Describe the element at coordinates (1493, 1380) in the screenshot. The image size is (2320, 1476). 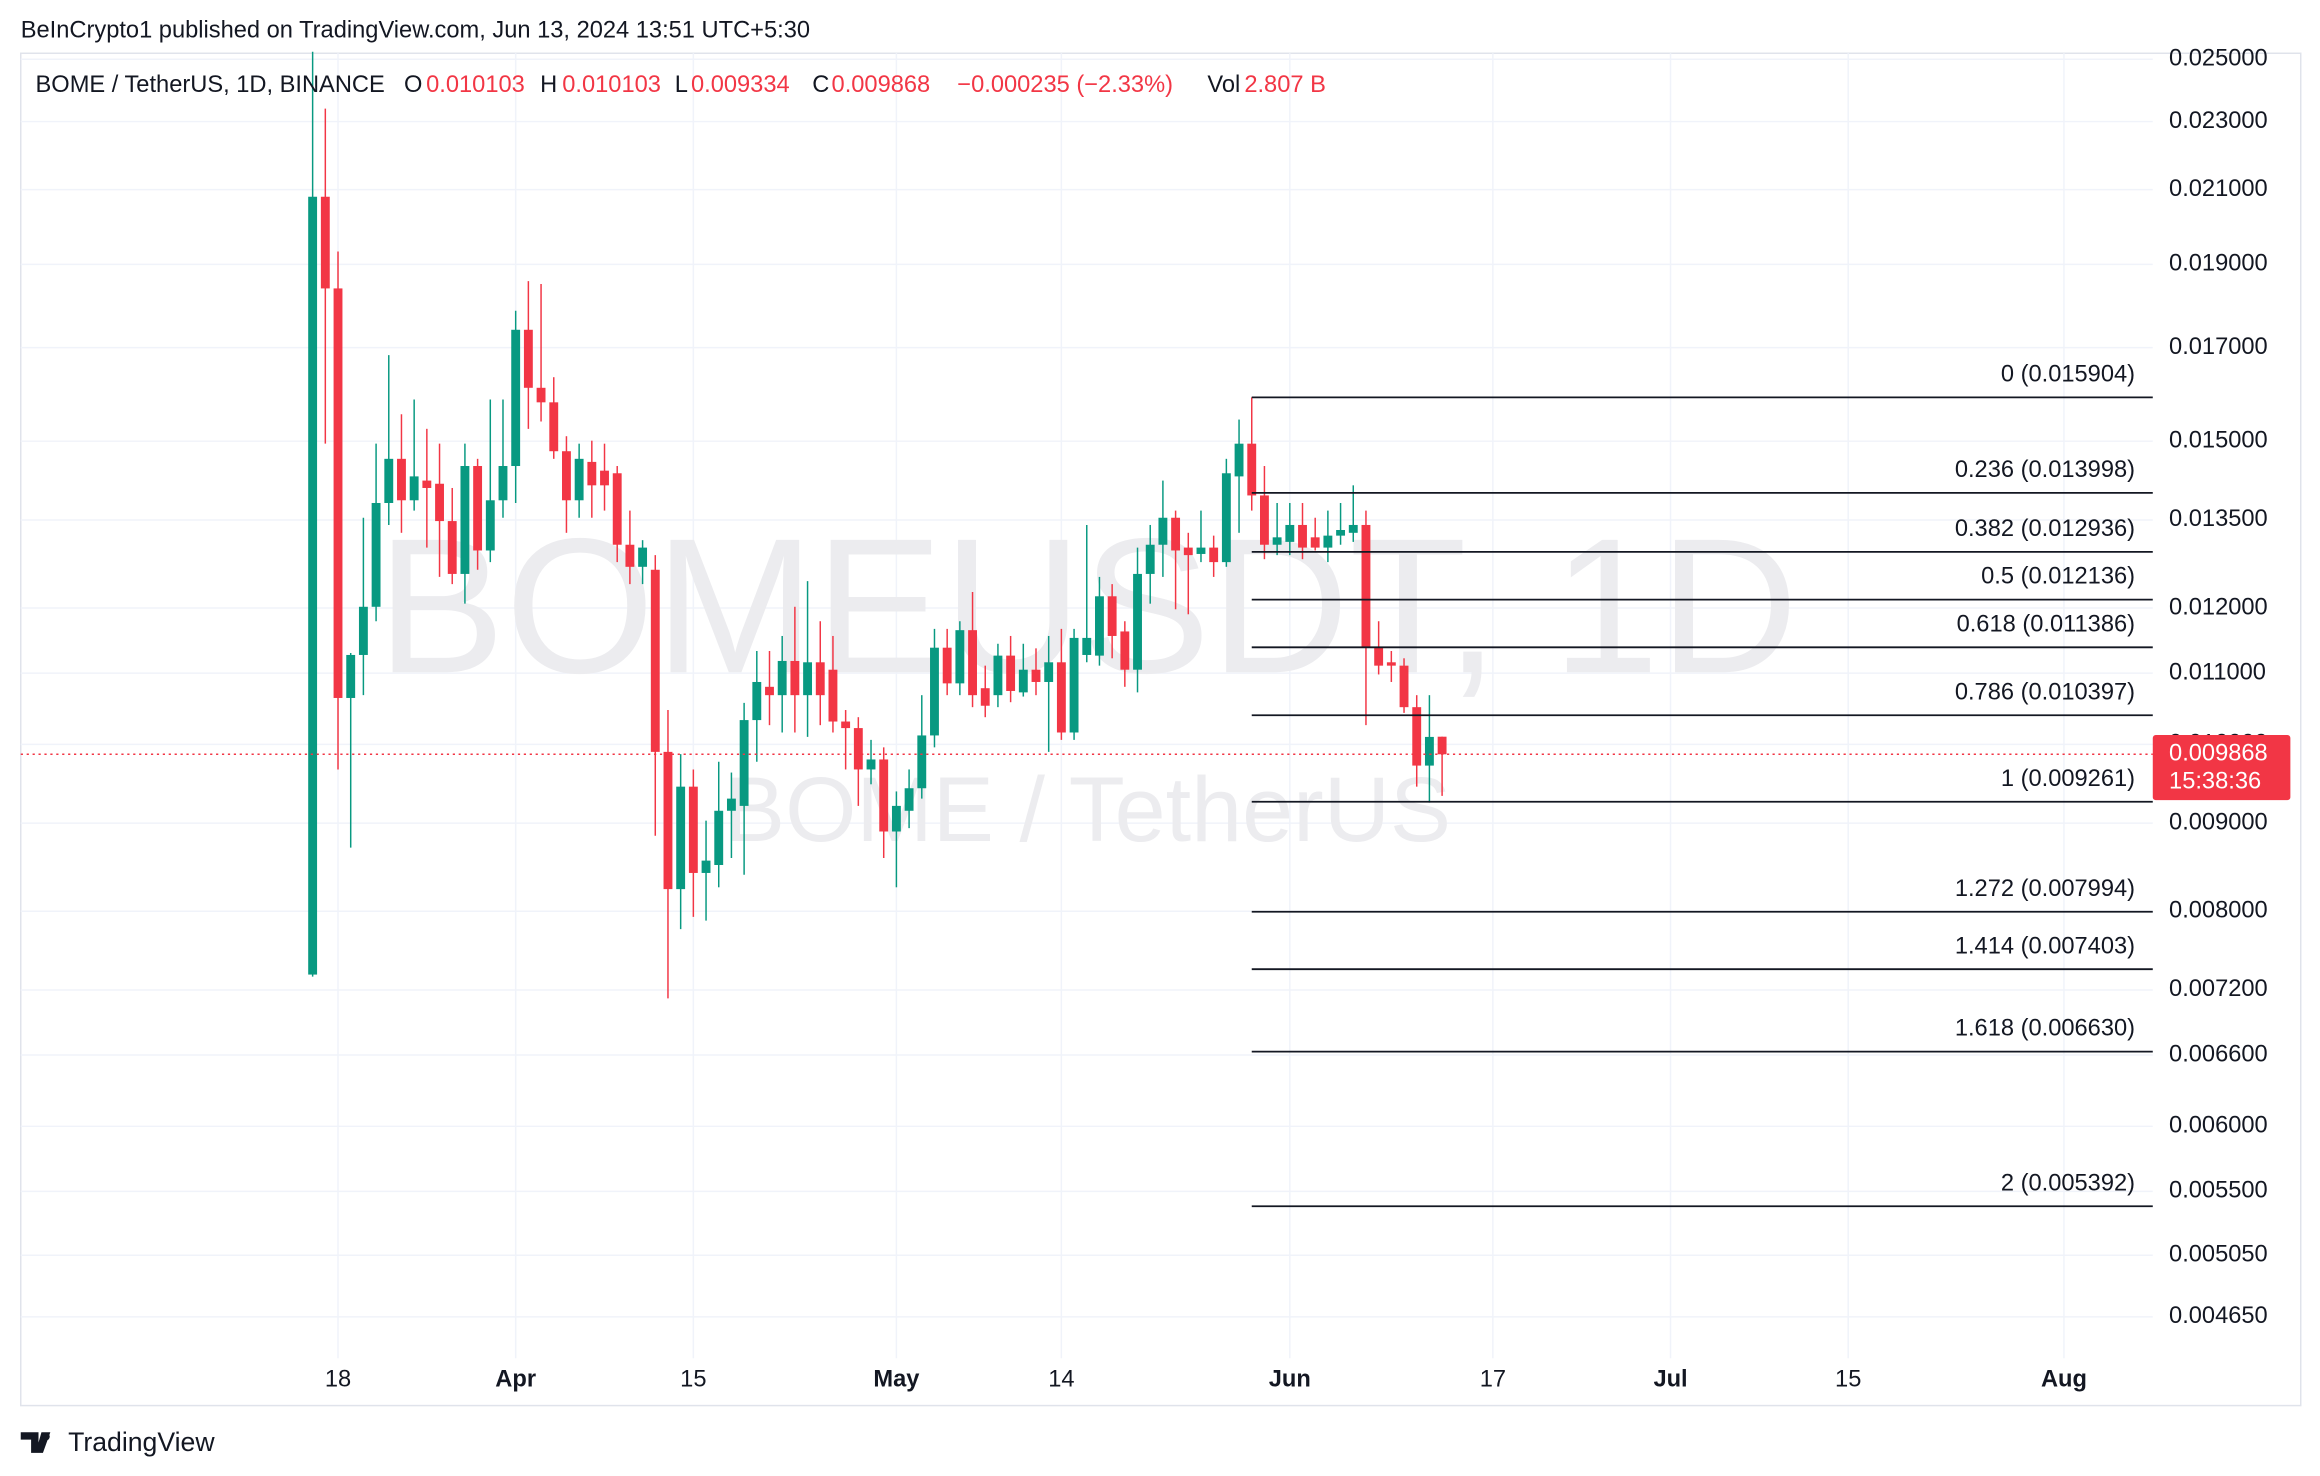
I see `x-tick-label: 17` at that location.